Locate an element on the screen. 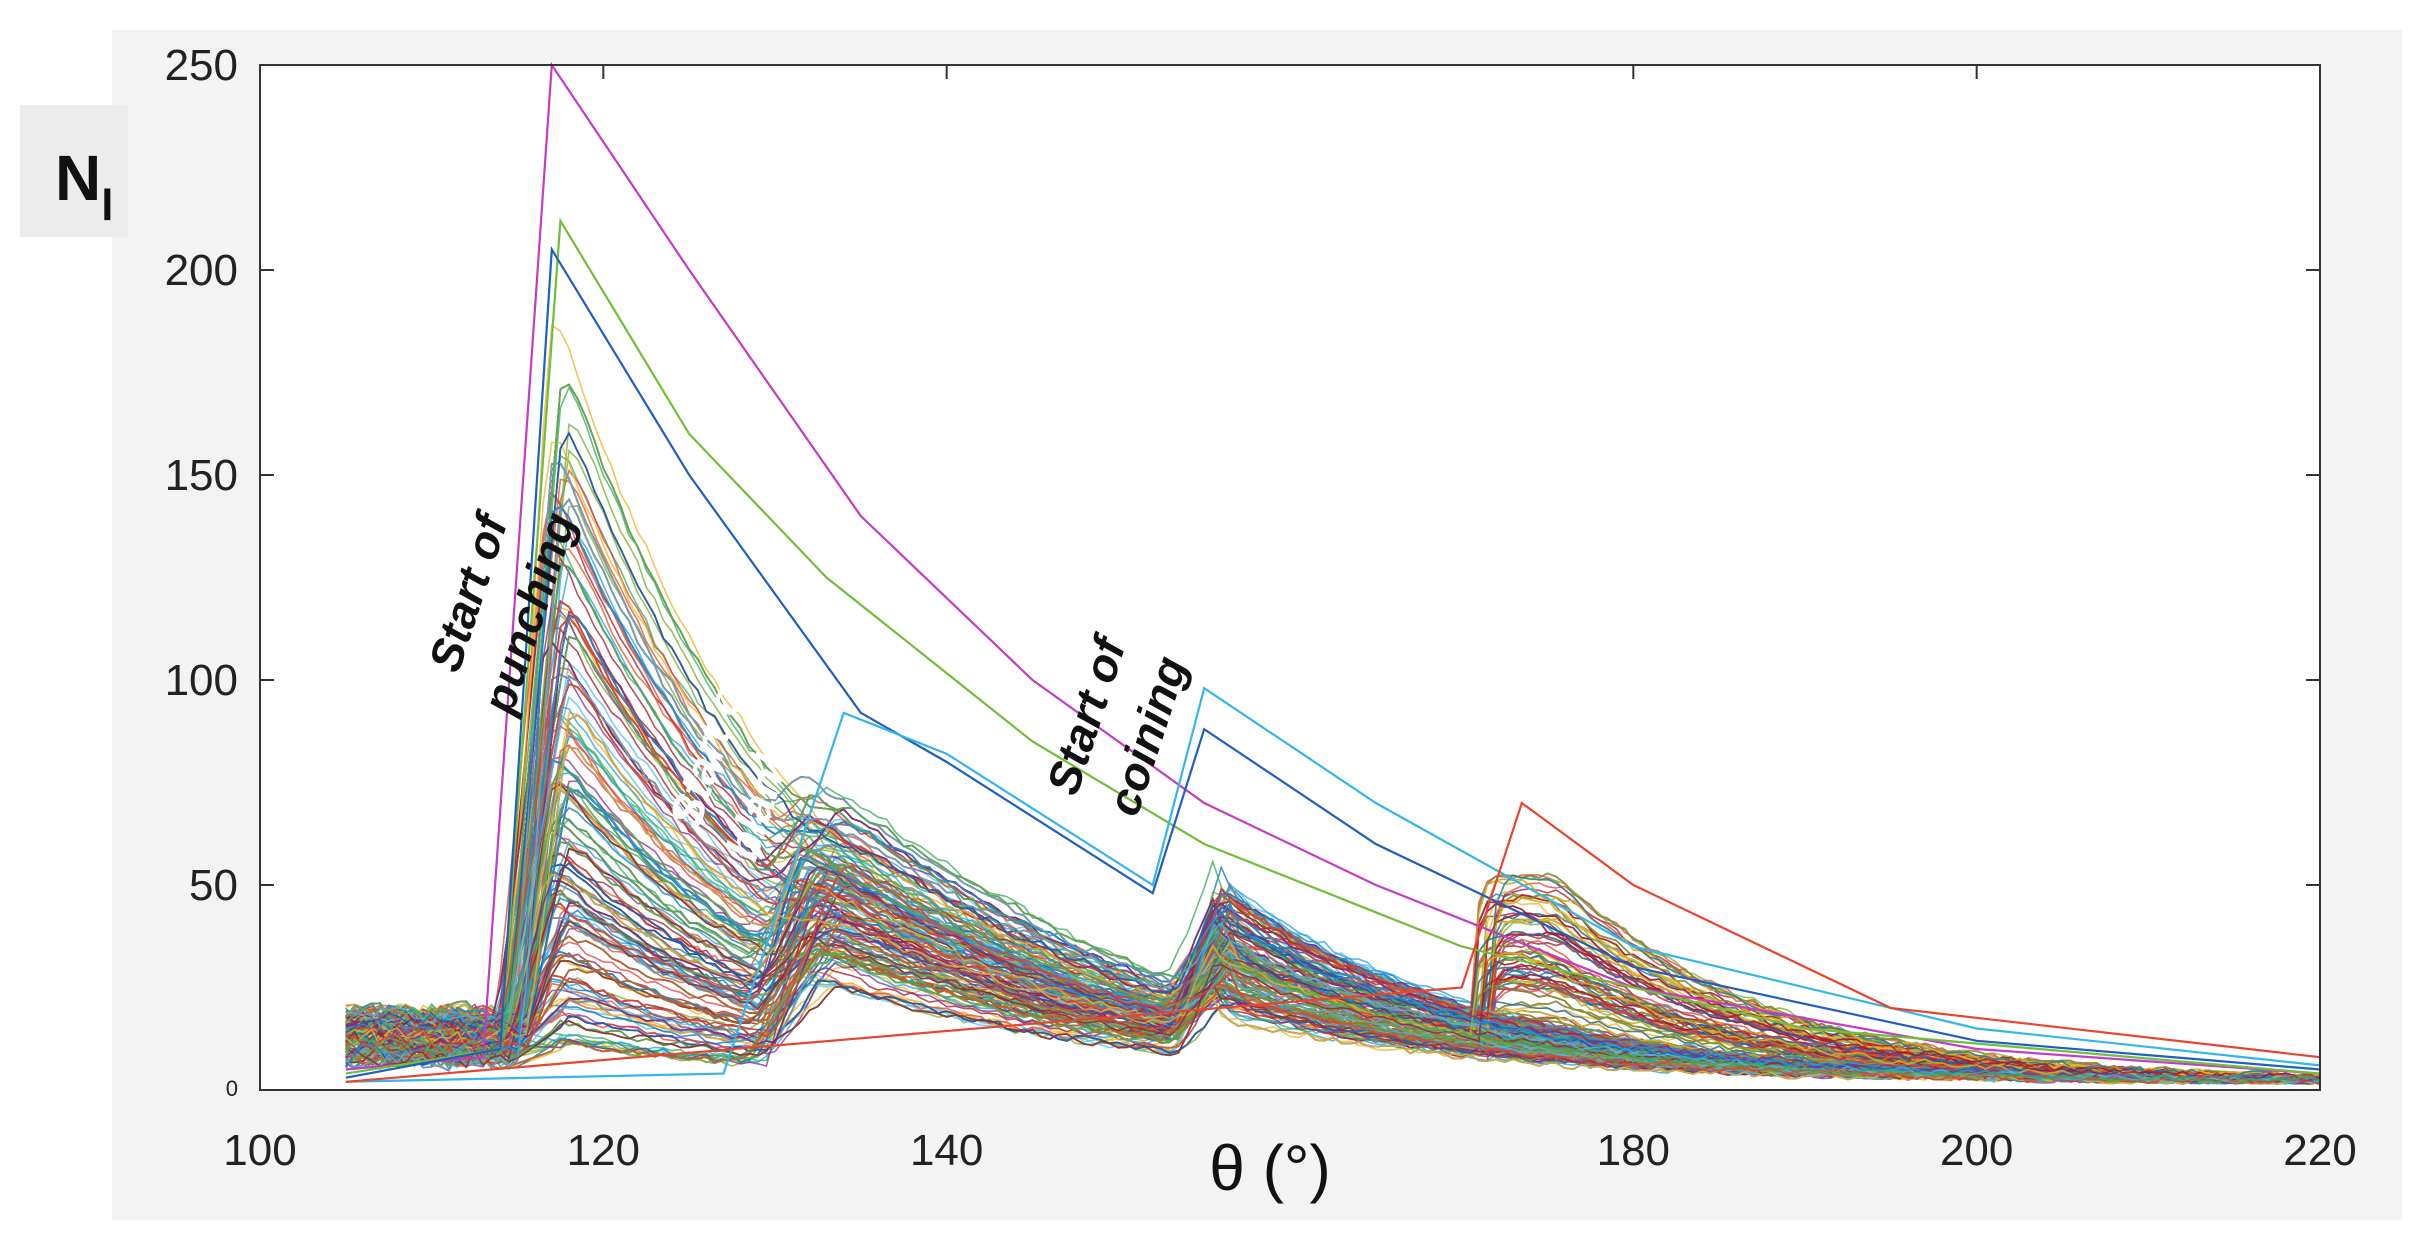 Image resolution: width=2411 pixels, height=1245 pixels. x-tick-label: 120 is located at coordinates (603, 1150).